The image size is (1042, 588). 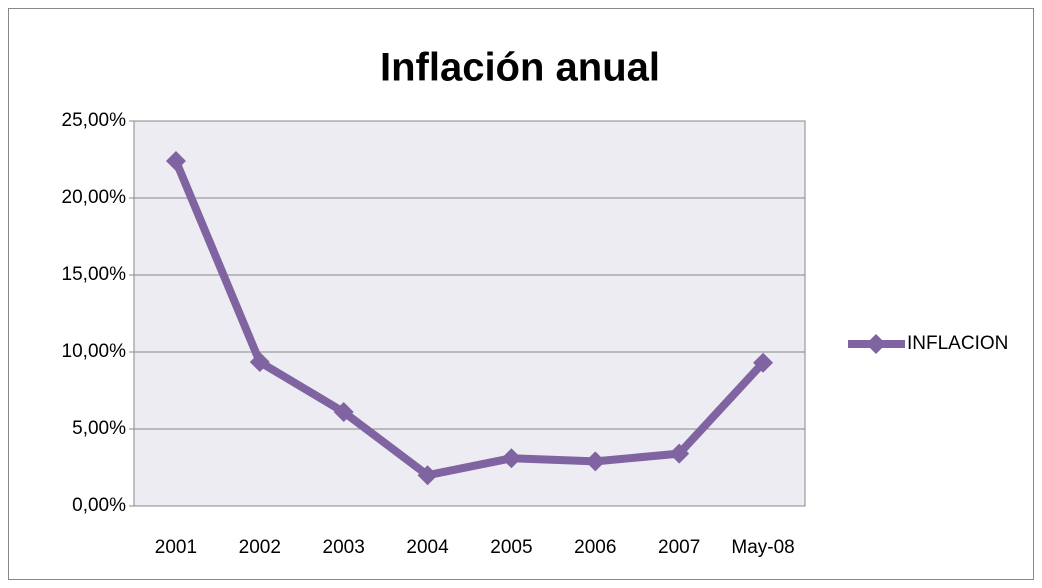 I want to click on x-tick-label: May-08, so click(x=762, y=547).